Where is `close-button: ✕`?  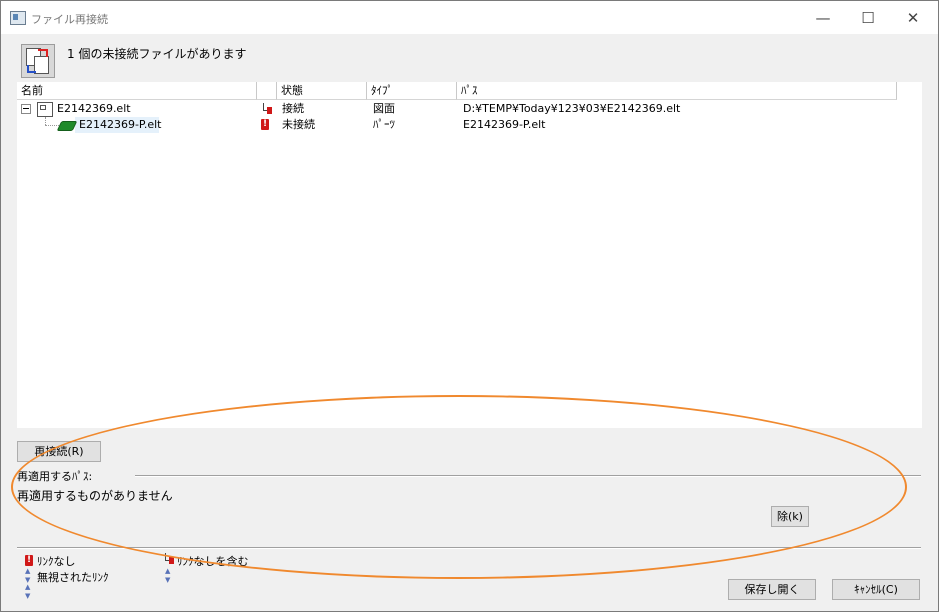
close-button: ✕ is located at coordinates (913, 18).